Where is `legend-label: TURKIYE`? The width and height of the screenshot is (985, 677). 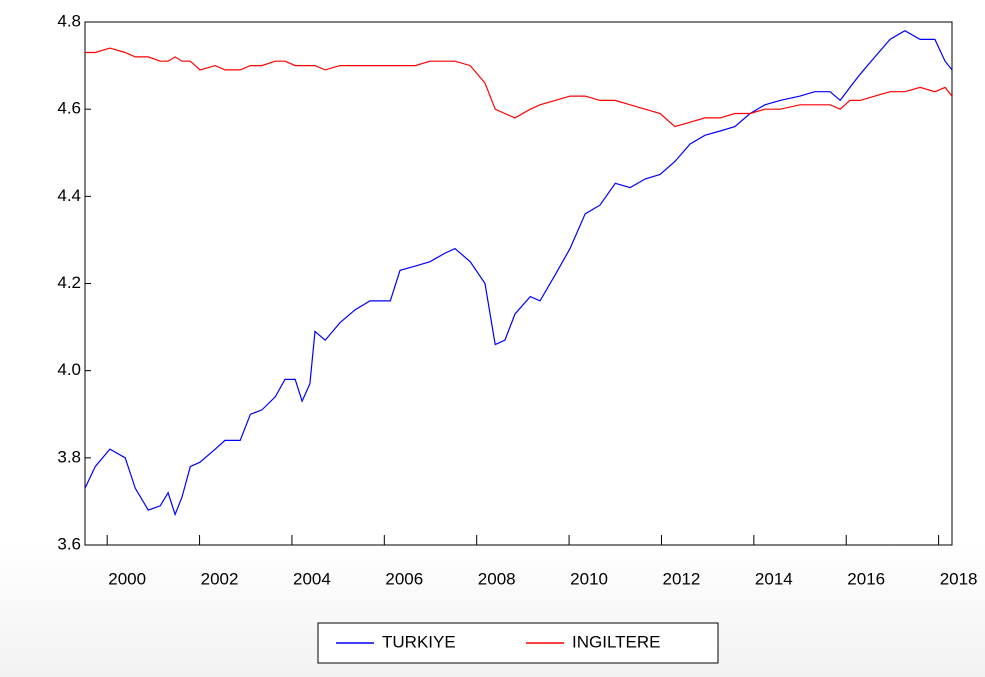
legend-label: TURKIYE is located at coordinates (419, 641).